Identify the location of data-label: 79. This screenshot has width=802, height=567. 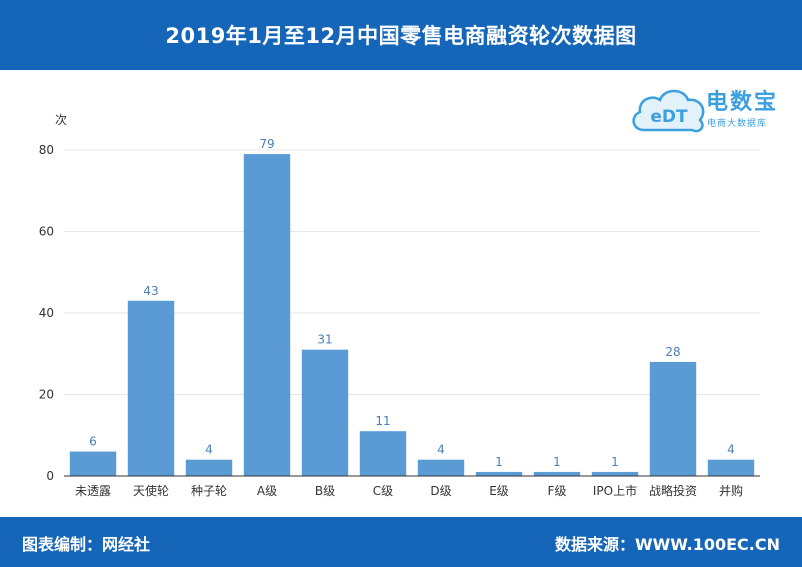
(266, 144).